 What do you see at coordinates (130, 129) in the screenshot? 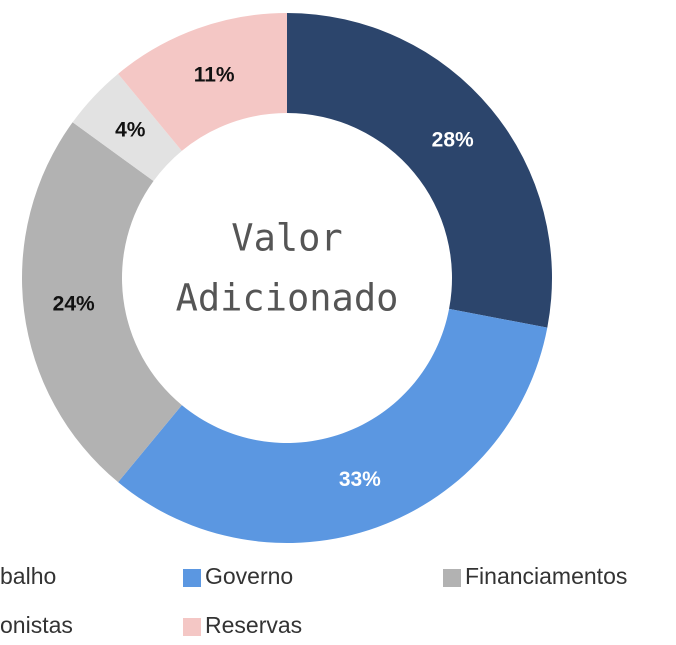
I see `slice-label: 4%` at bounding box center [130, 129].